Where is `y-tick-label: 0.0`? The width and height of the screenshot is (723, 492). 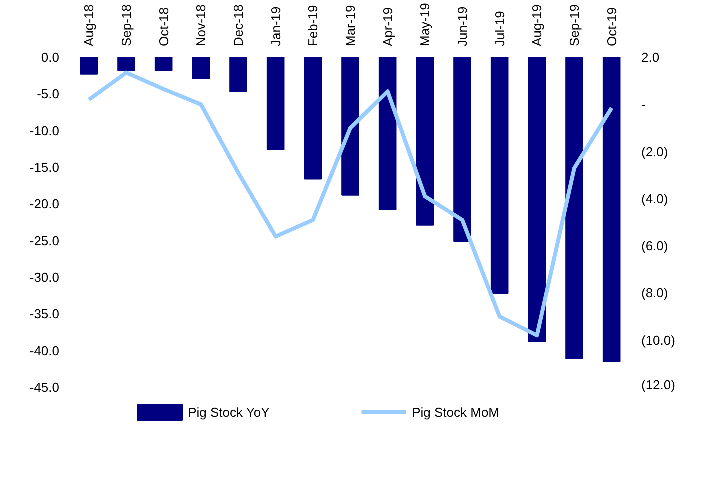 y-tick-label: 0.0 is located at coordinates (50, 57).